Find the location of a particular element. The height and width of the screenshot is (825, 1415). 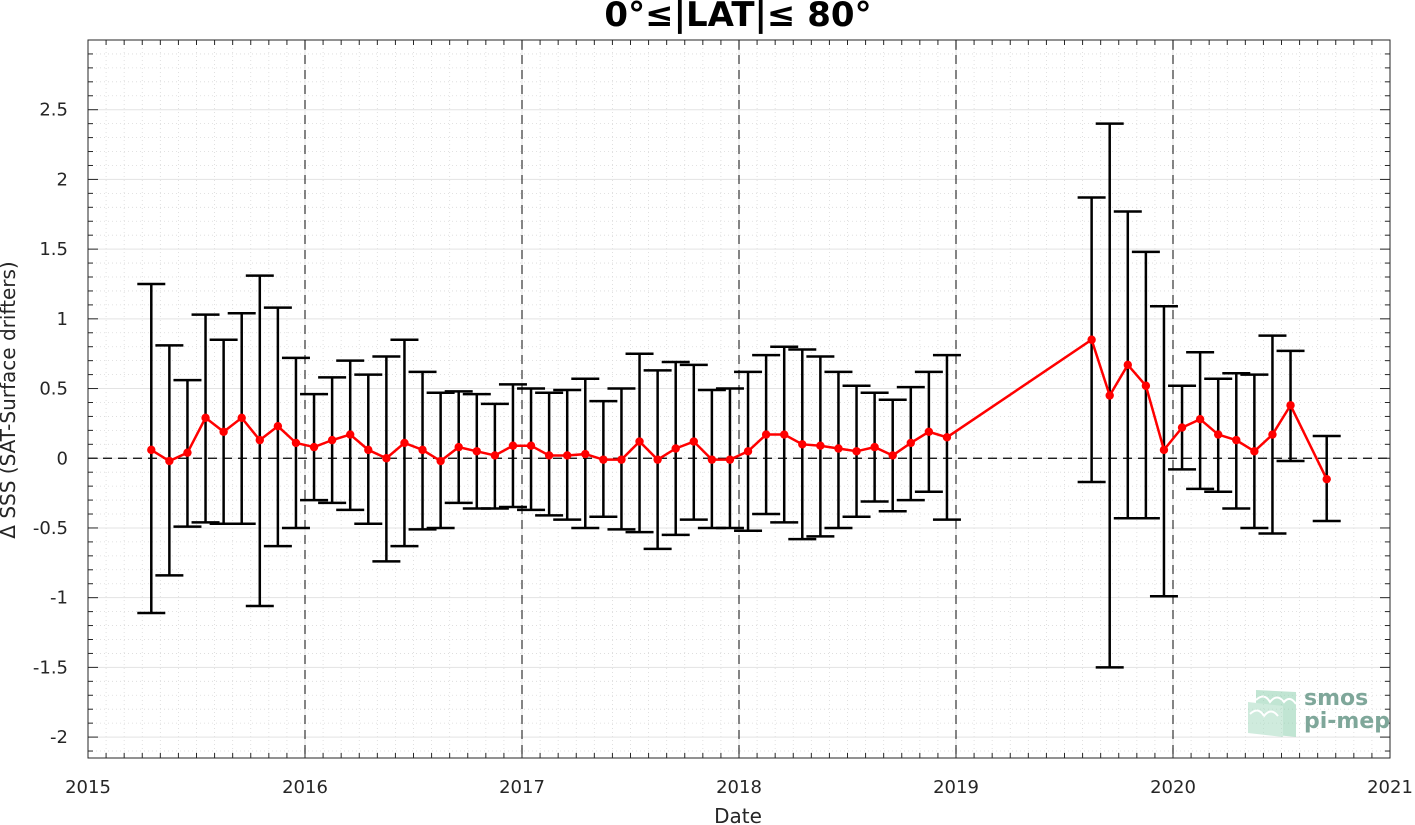

y-tick-label: -1 is located at coordinates (59, 598).